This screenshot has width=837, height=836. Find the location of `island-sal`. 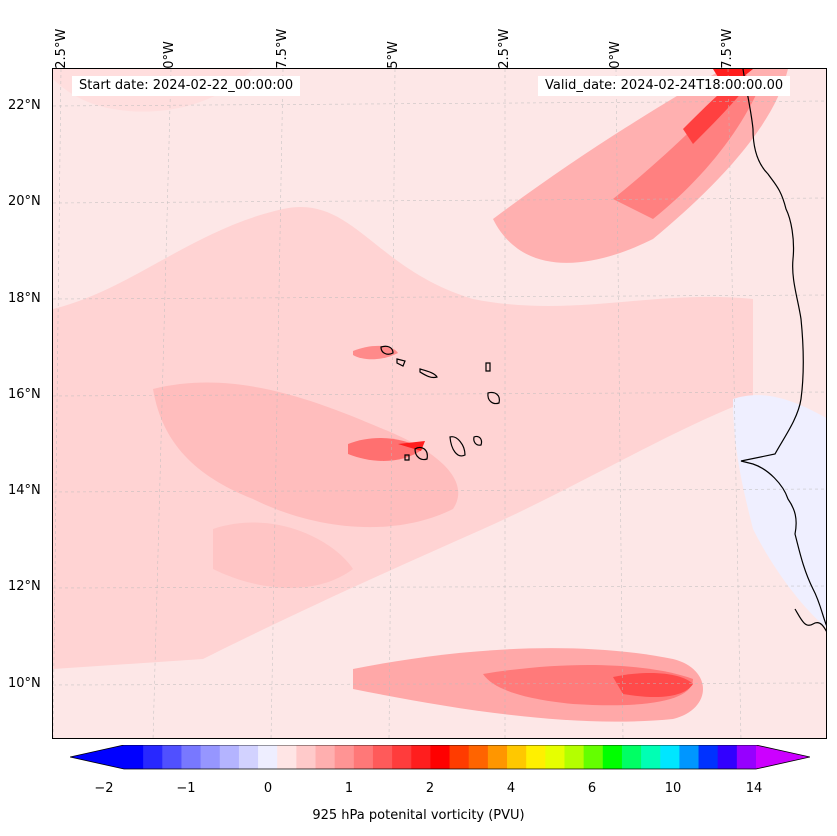

island-sal is located at coordinates (488, 367).